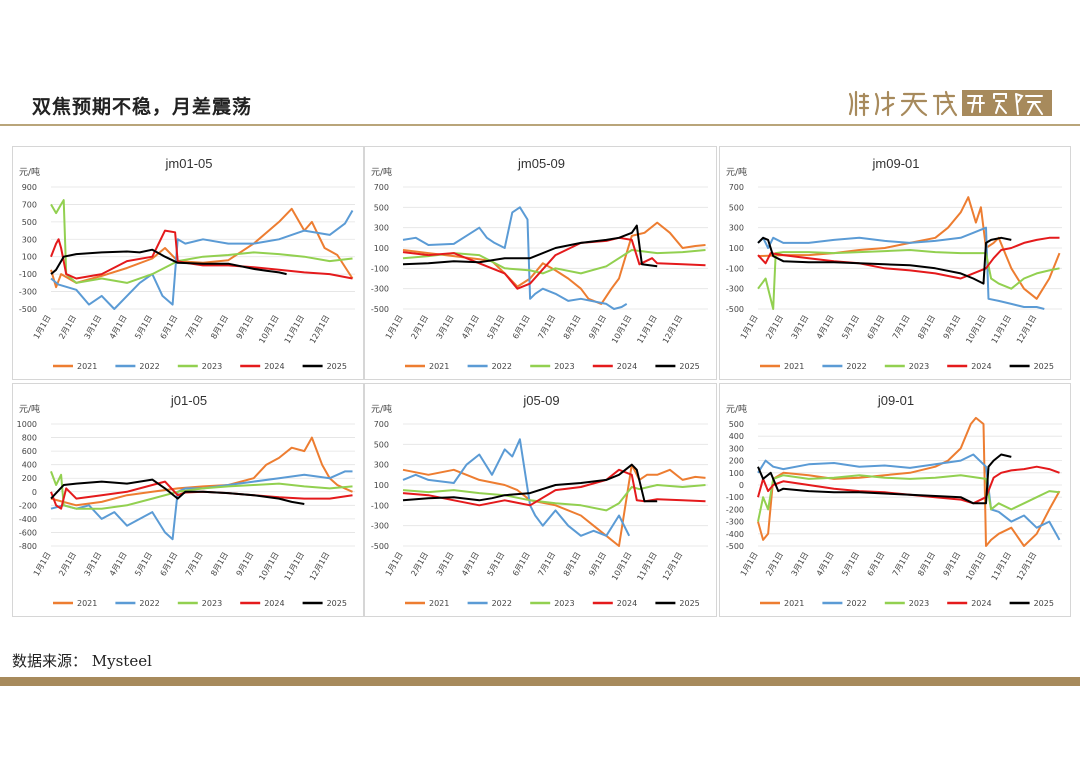  Describe the element at coordinates (93, 327) in the screenshot. I see `chart-0-x-tick-label: 3月1日` at that location.